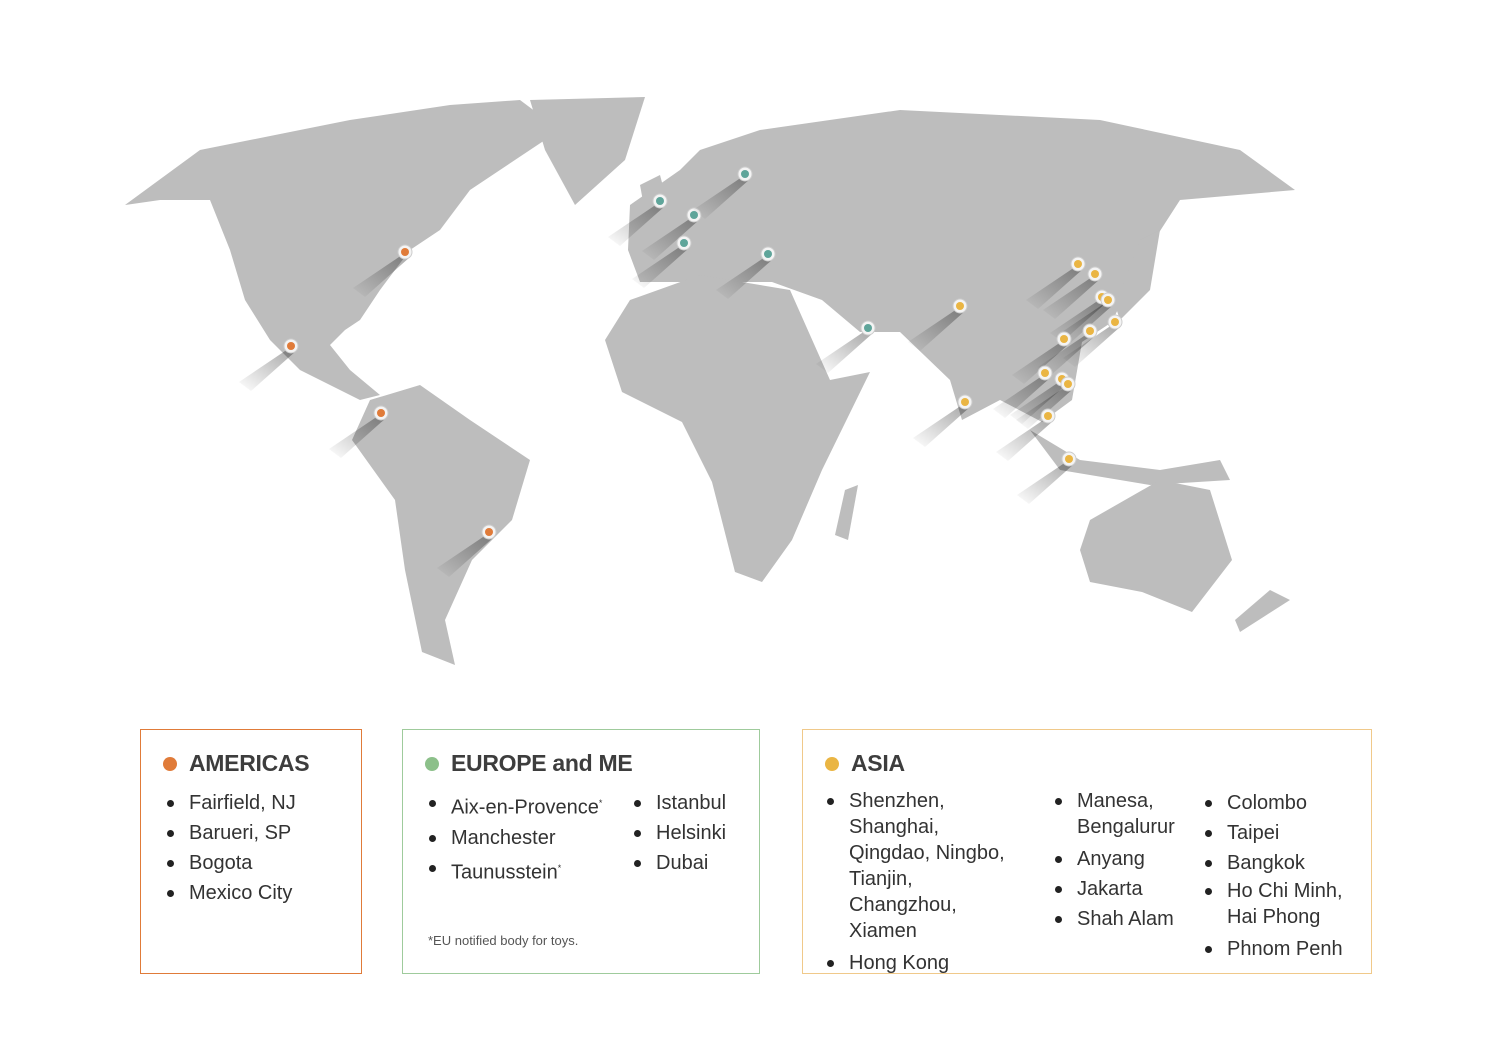 The height and width of the screenshot is (1057, 1504). What do you see at coordinates (737, 428) in the screenshot?
I see `africa` at bounding box center [737, 428].